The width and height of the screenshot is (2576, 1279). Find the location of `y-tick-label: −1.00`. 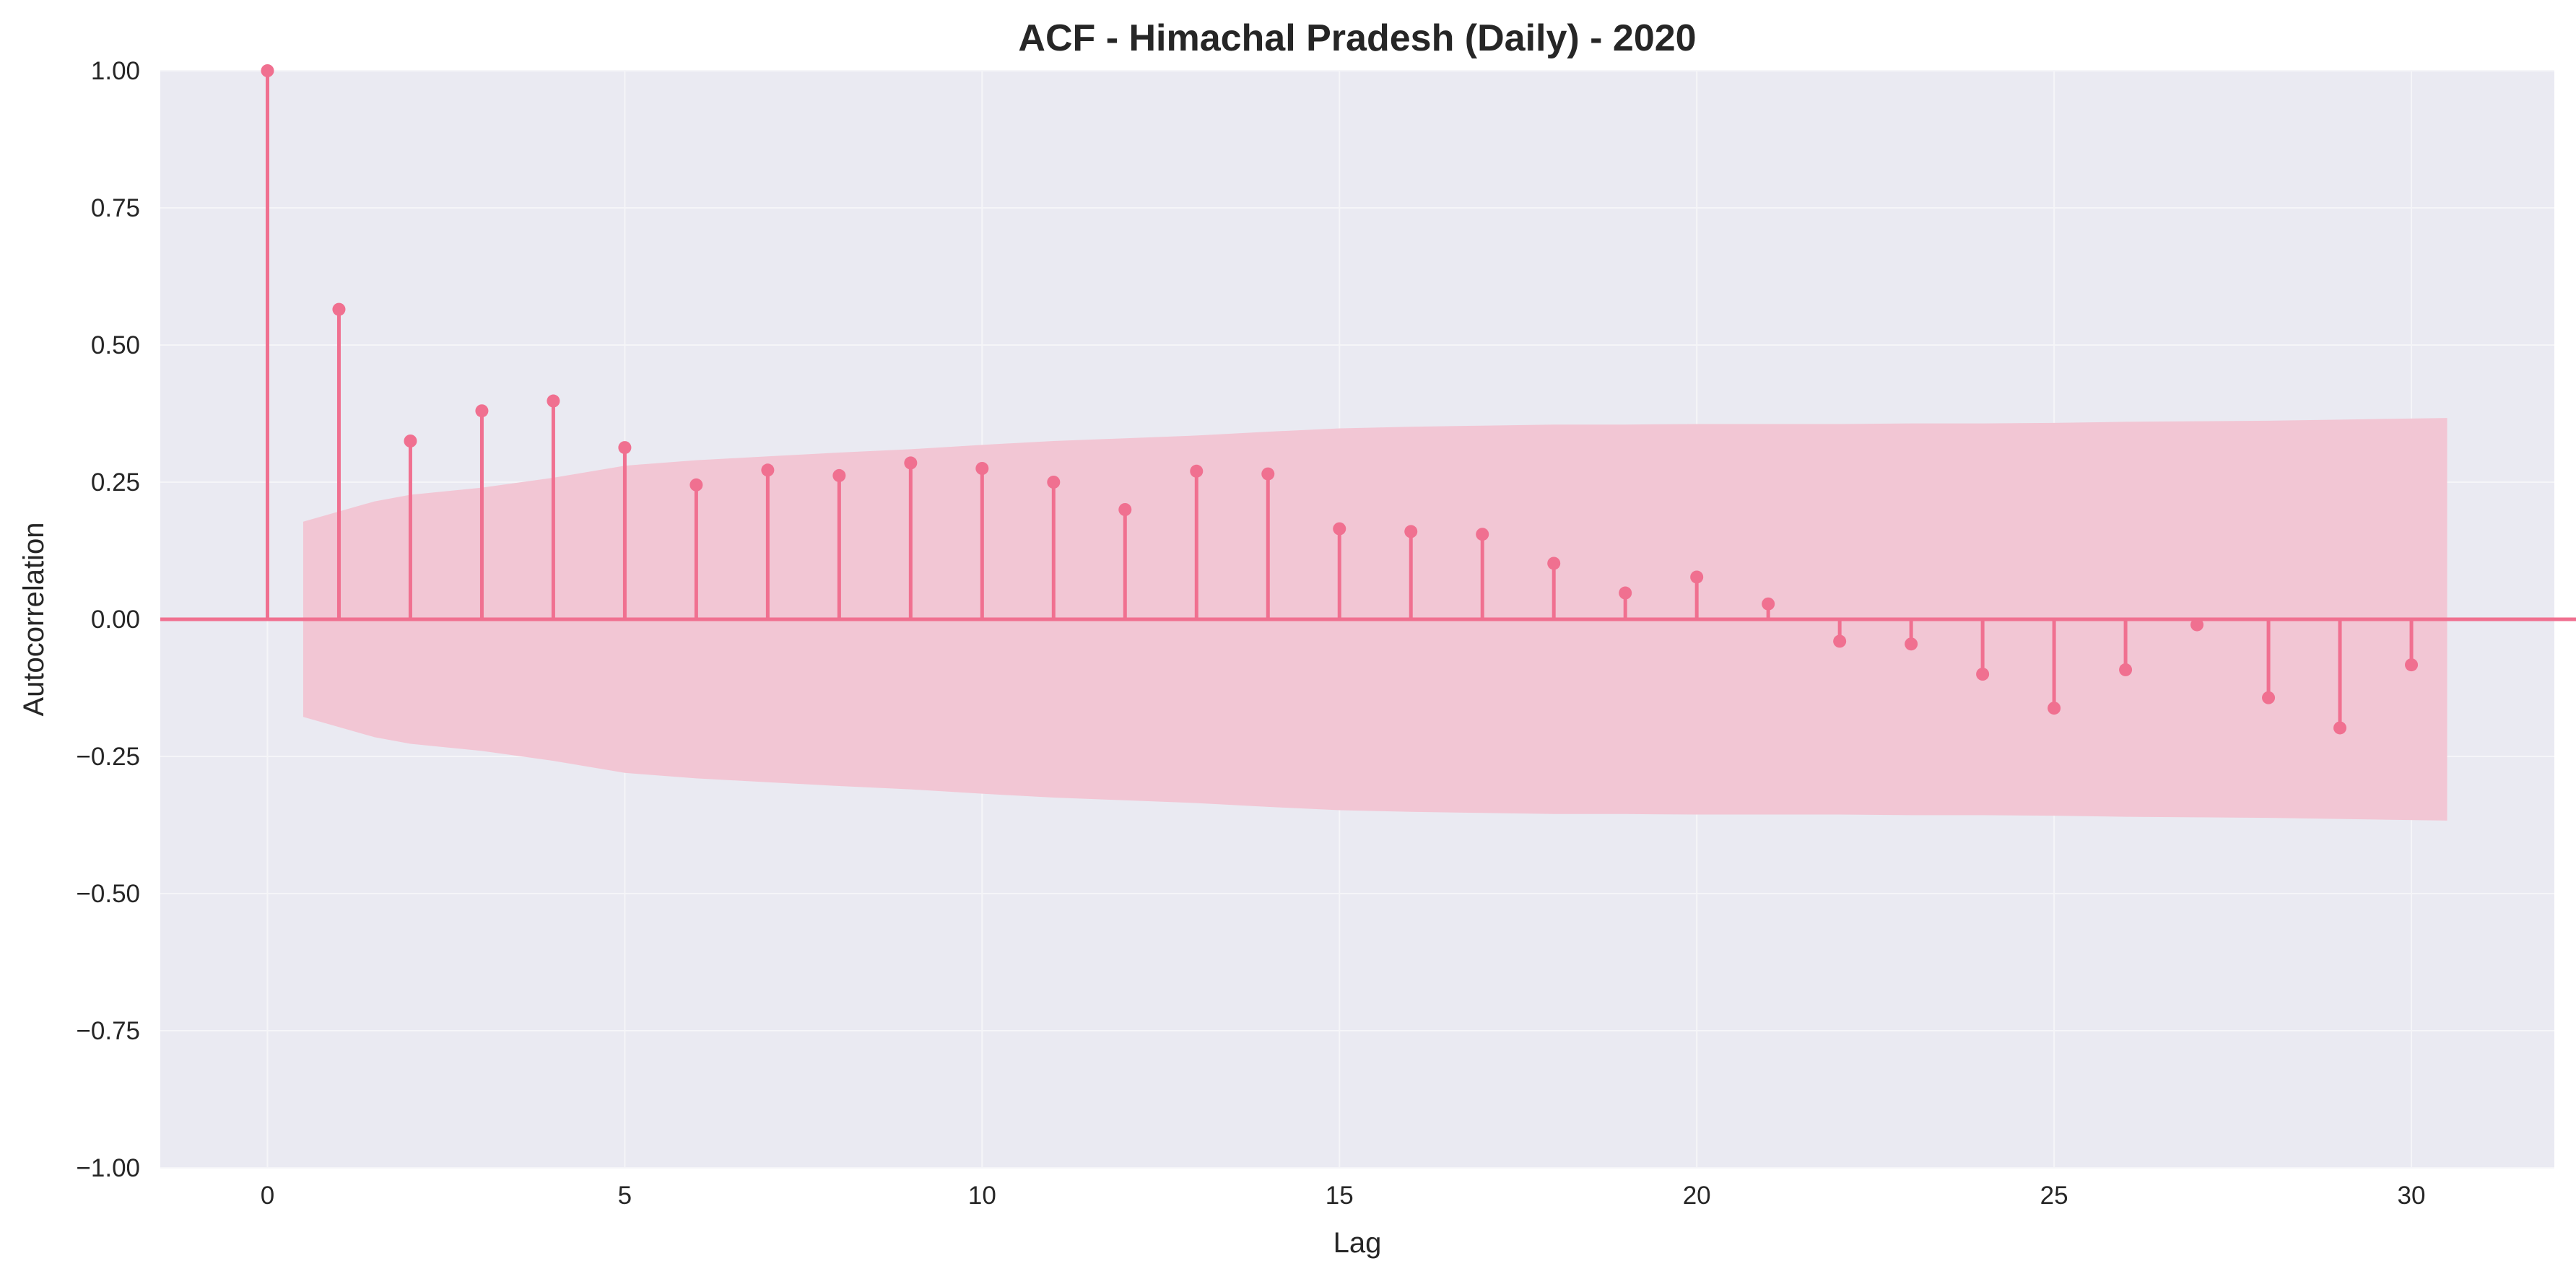

y-tick-label: −1.00 is located at coordinates (108, 1168).